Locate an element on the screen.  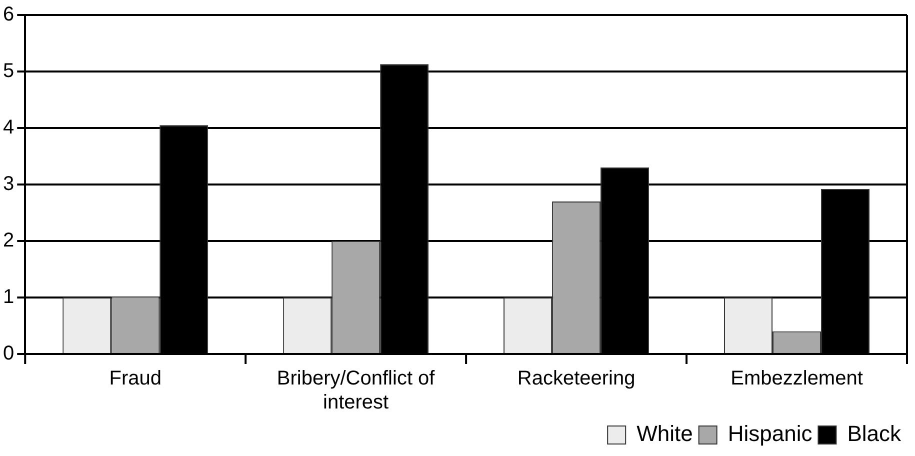
x-tick-label: Bribery/Conflict of interest is located at coordinates (356, 391).